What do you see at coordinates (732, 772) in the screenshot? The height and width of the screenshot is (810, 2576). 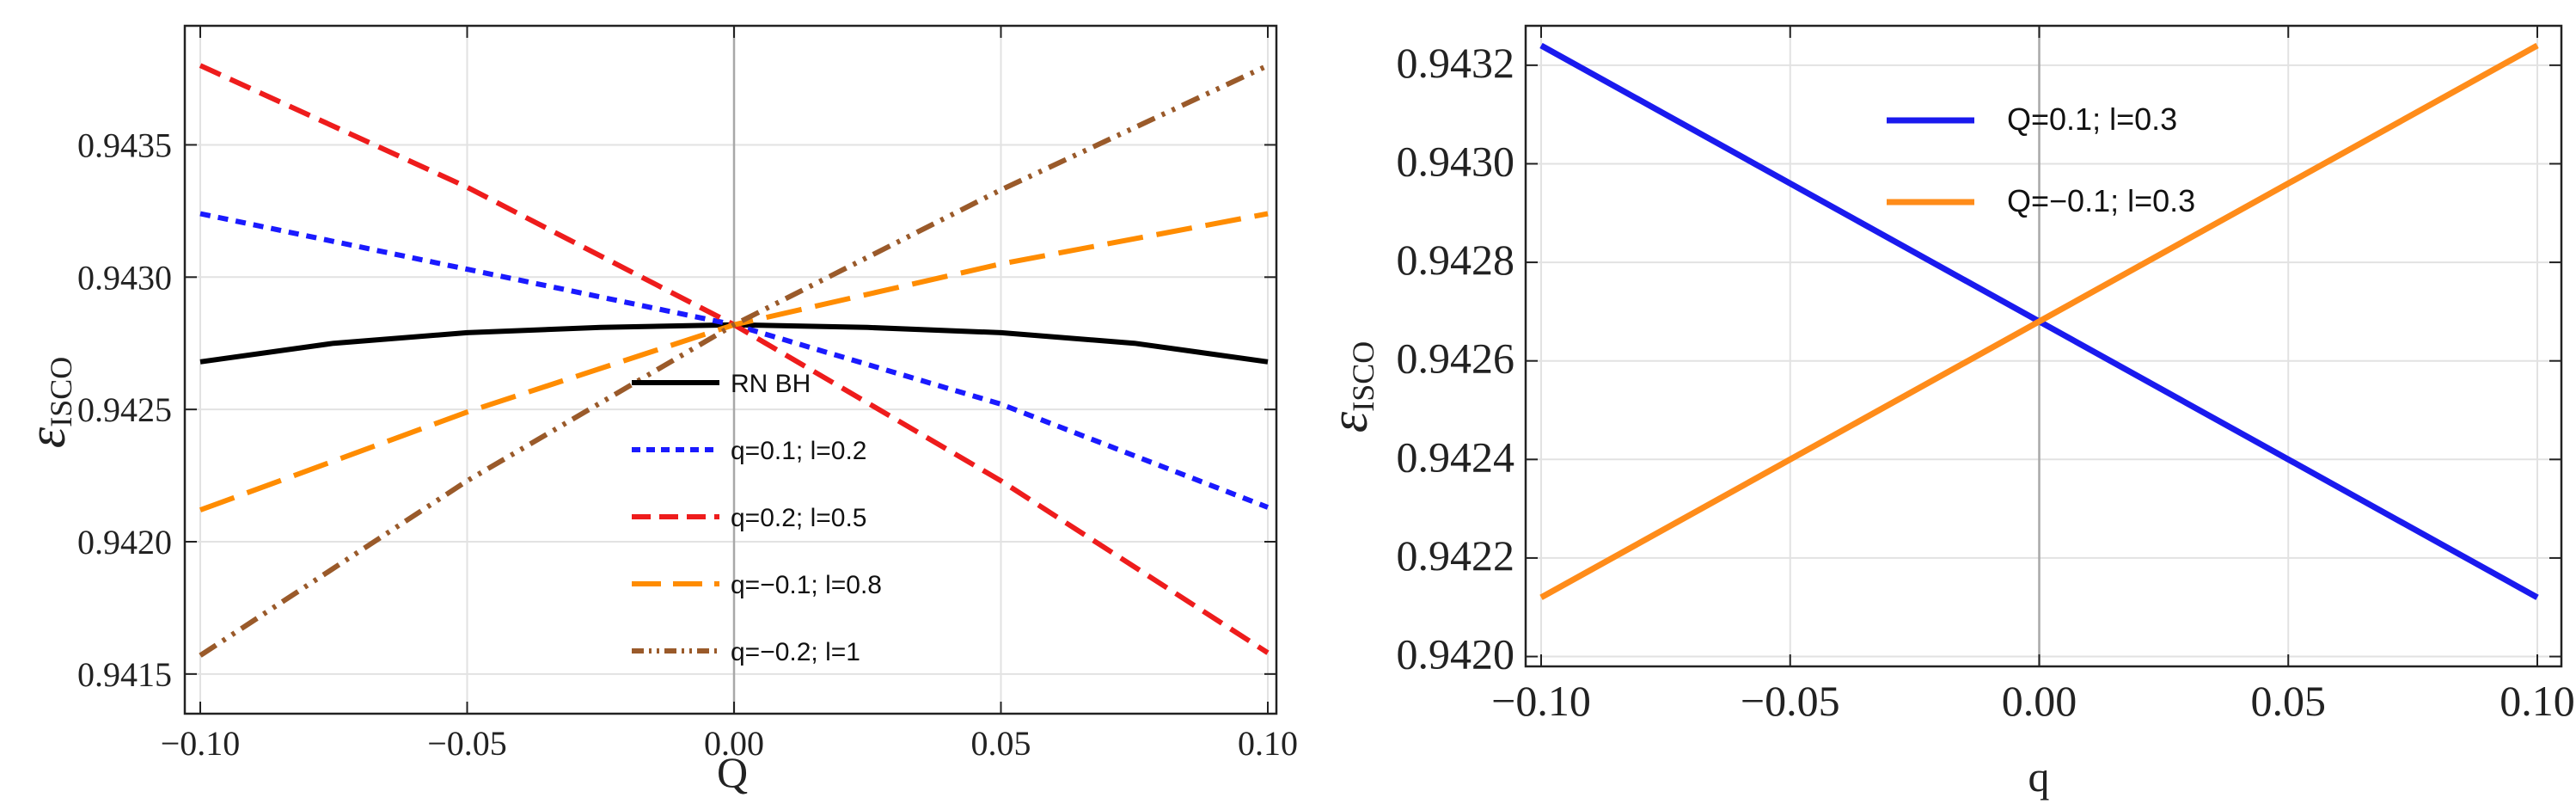 I see `left-x-axis-label: Q` at bounding box center [732, 772].